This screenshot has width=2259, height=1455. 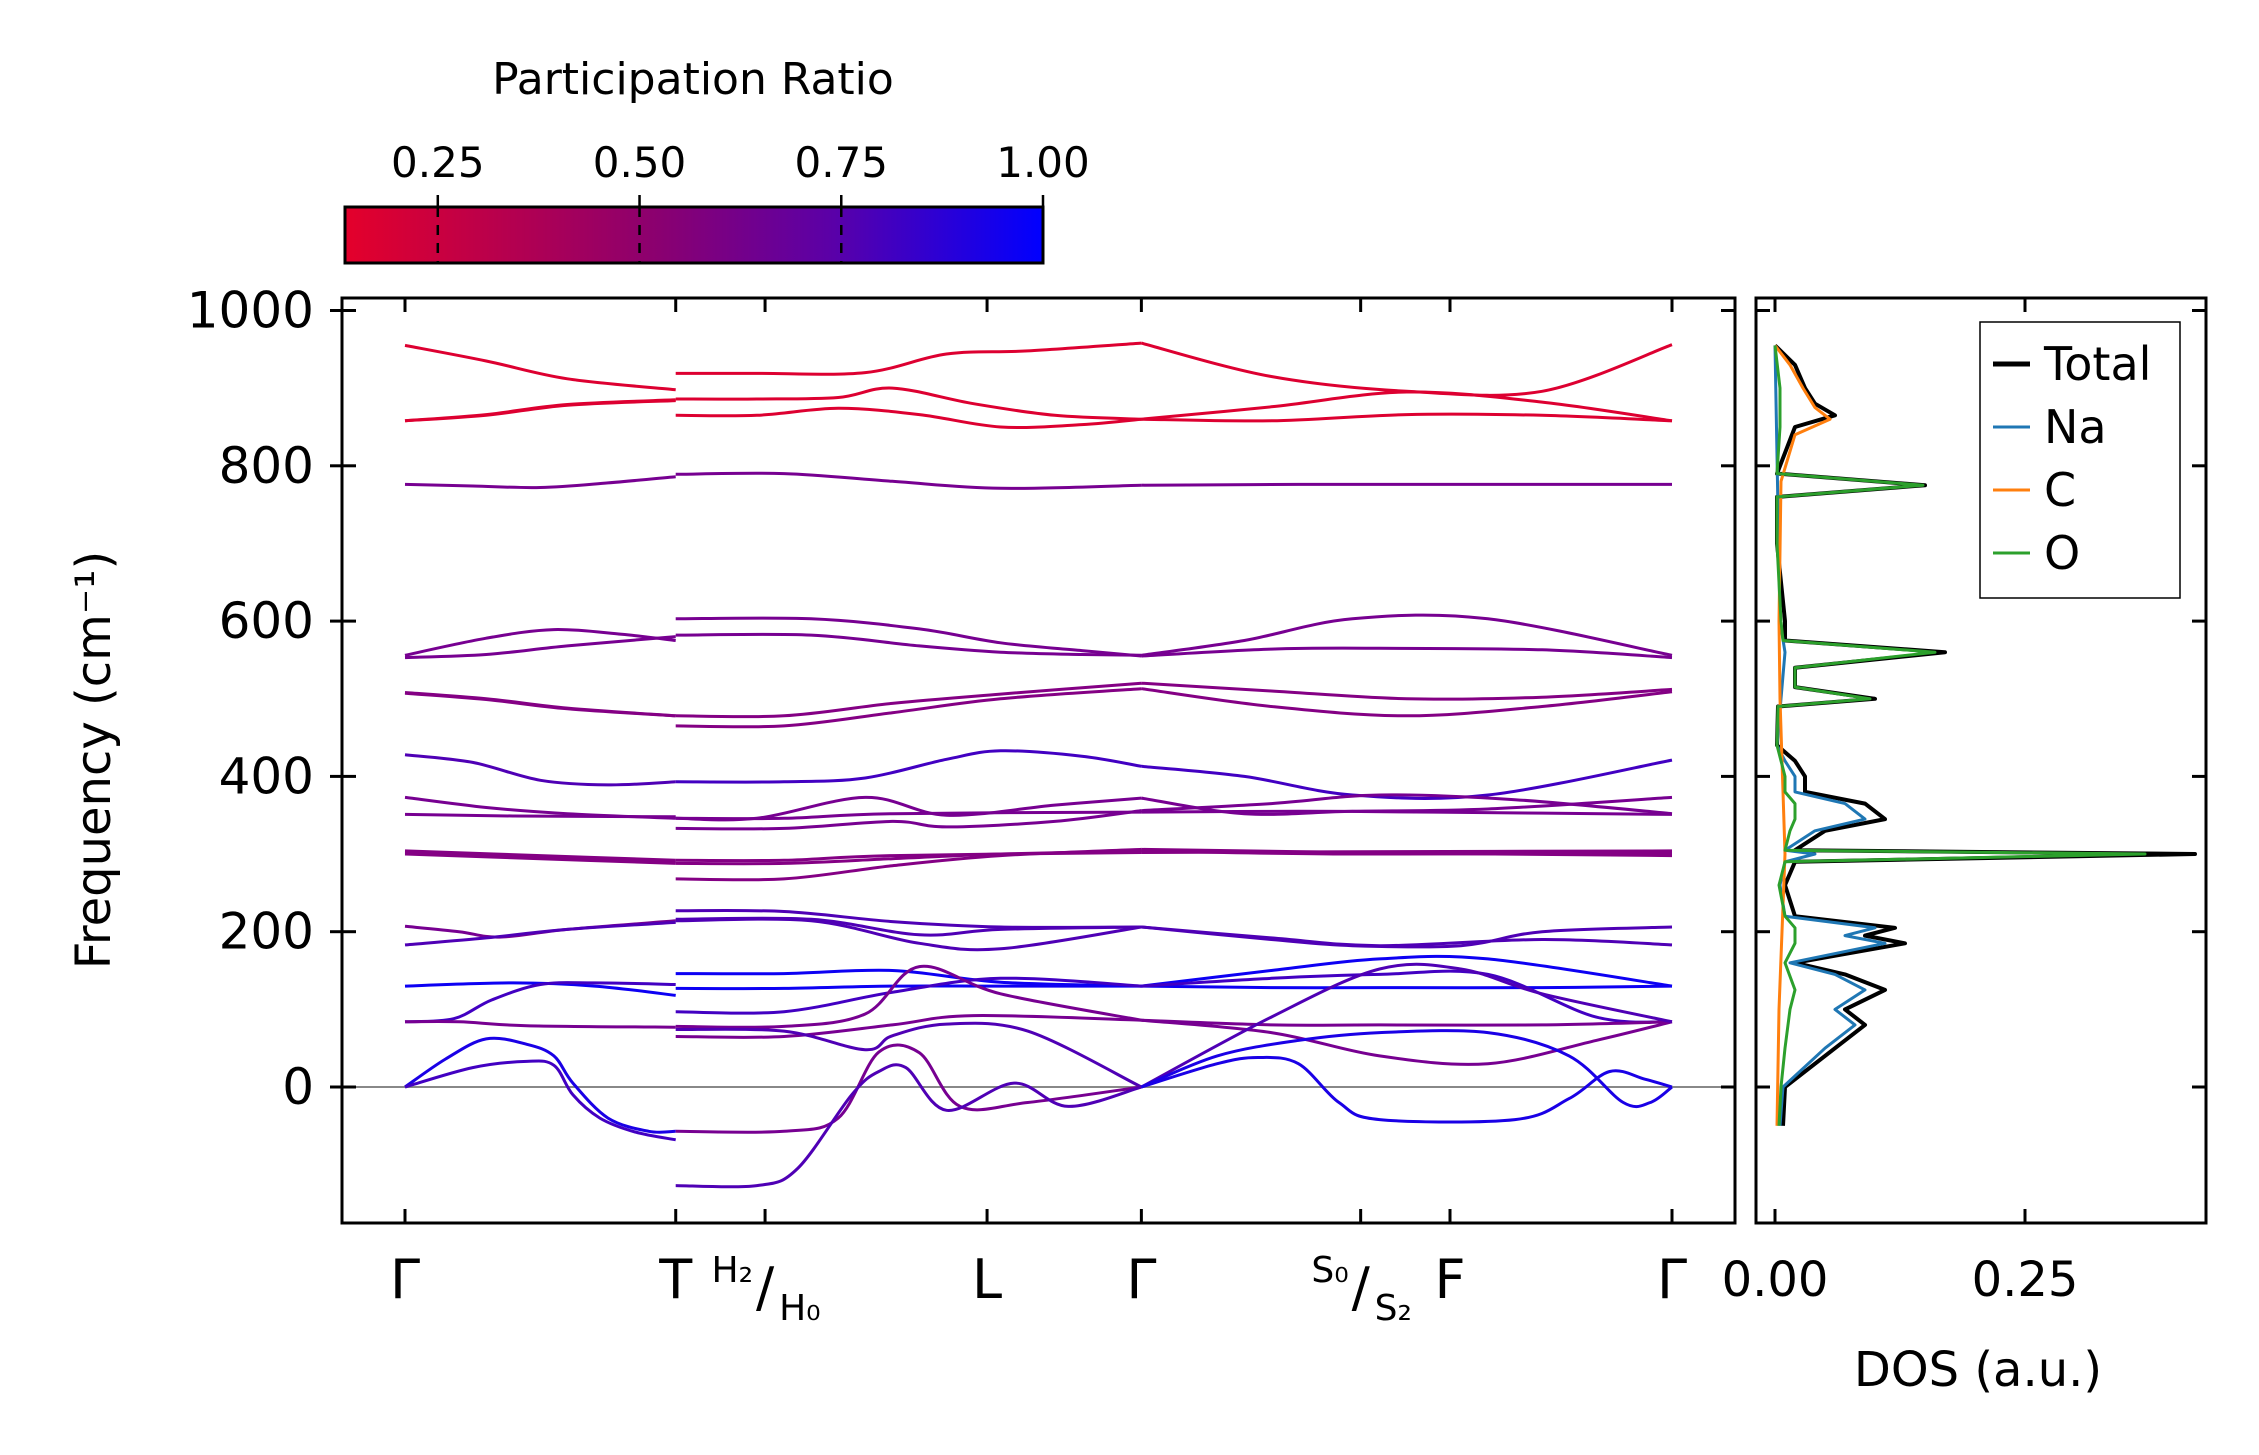 What do you see at coordinates (800, 1308) in the screenshot?
I see `x-tick-label-lower: H₀` at bounding box center [800, 1308].